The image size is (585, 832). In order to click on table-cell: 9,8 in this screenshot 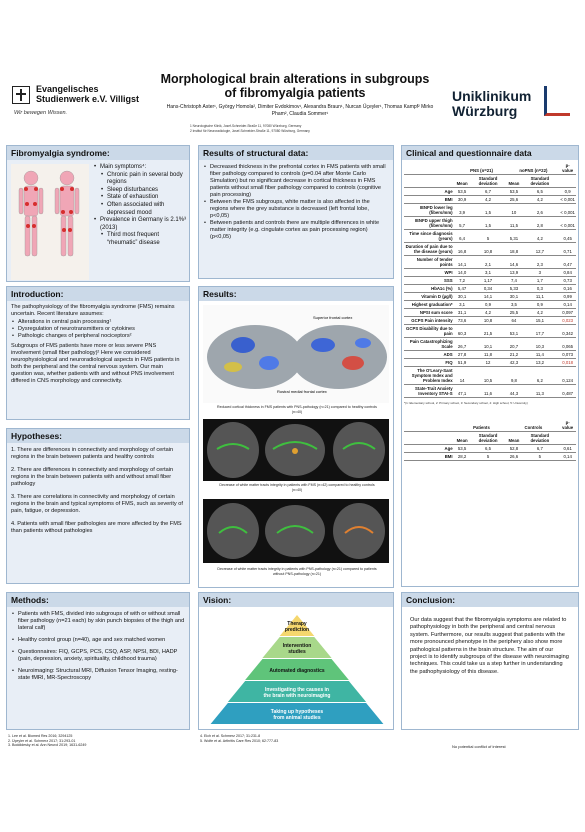, I will do `click(514, 375)`.